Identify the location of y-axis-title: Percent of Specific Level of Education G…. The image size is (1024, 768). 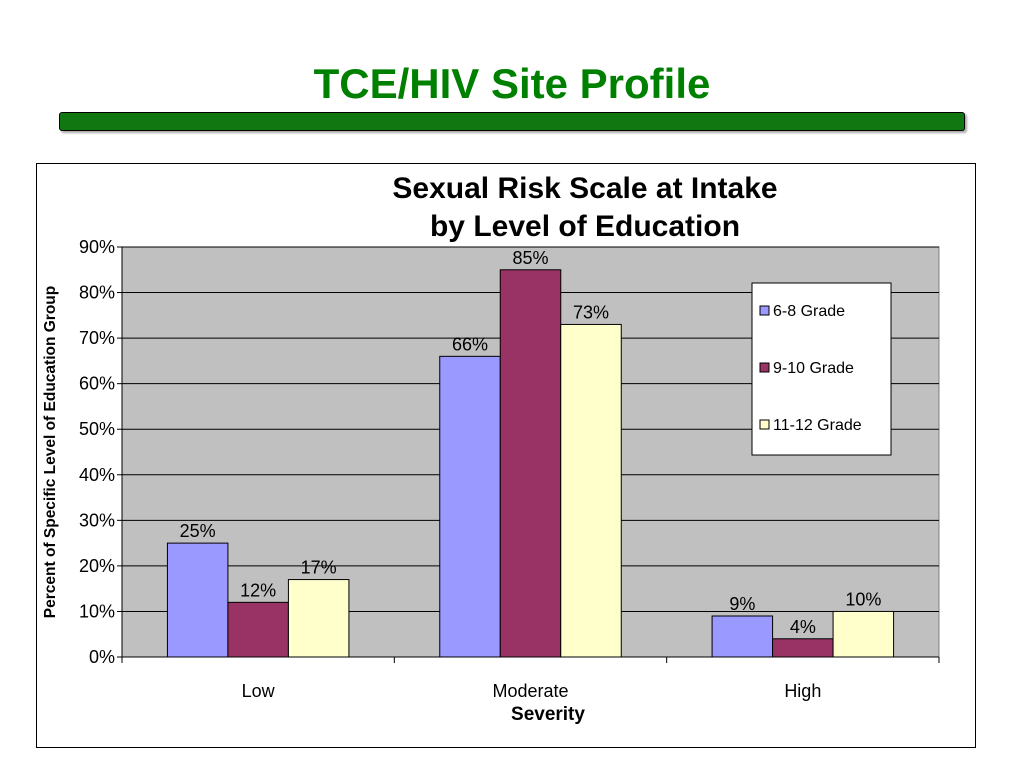
(50, 452).